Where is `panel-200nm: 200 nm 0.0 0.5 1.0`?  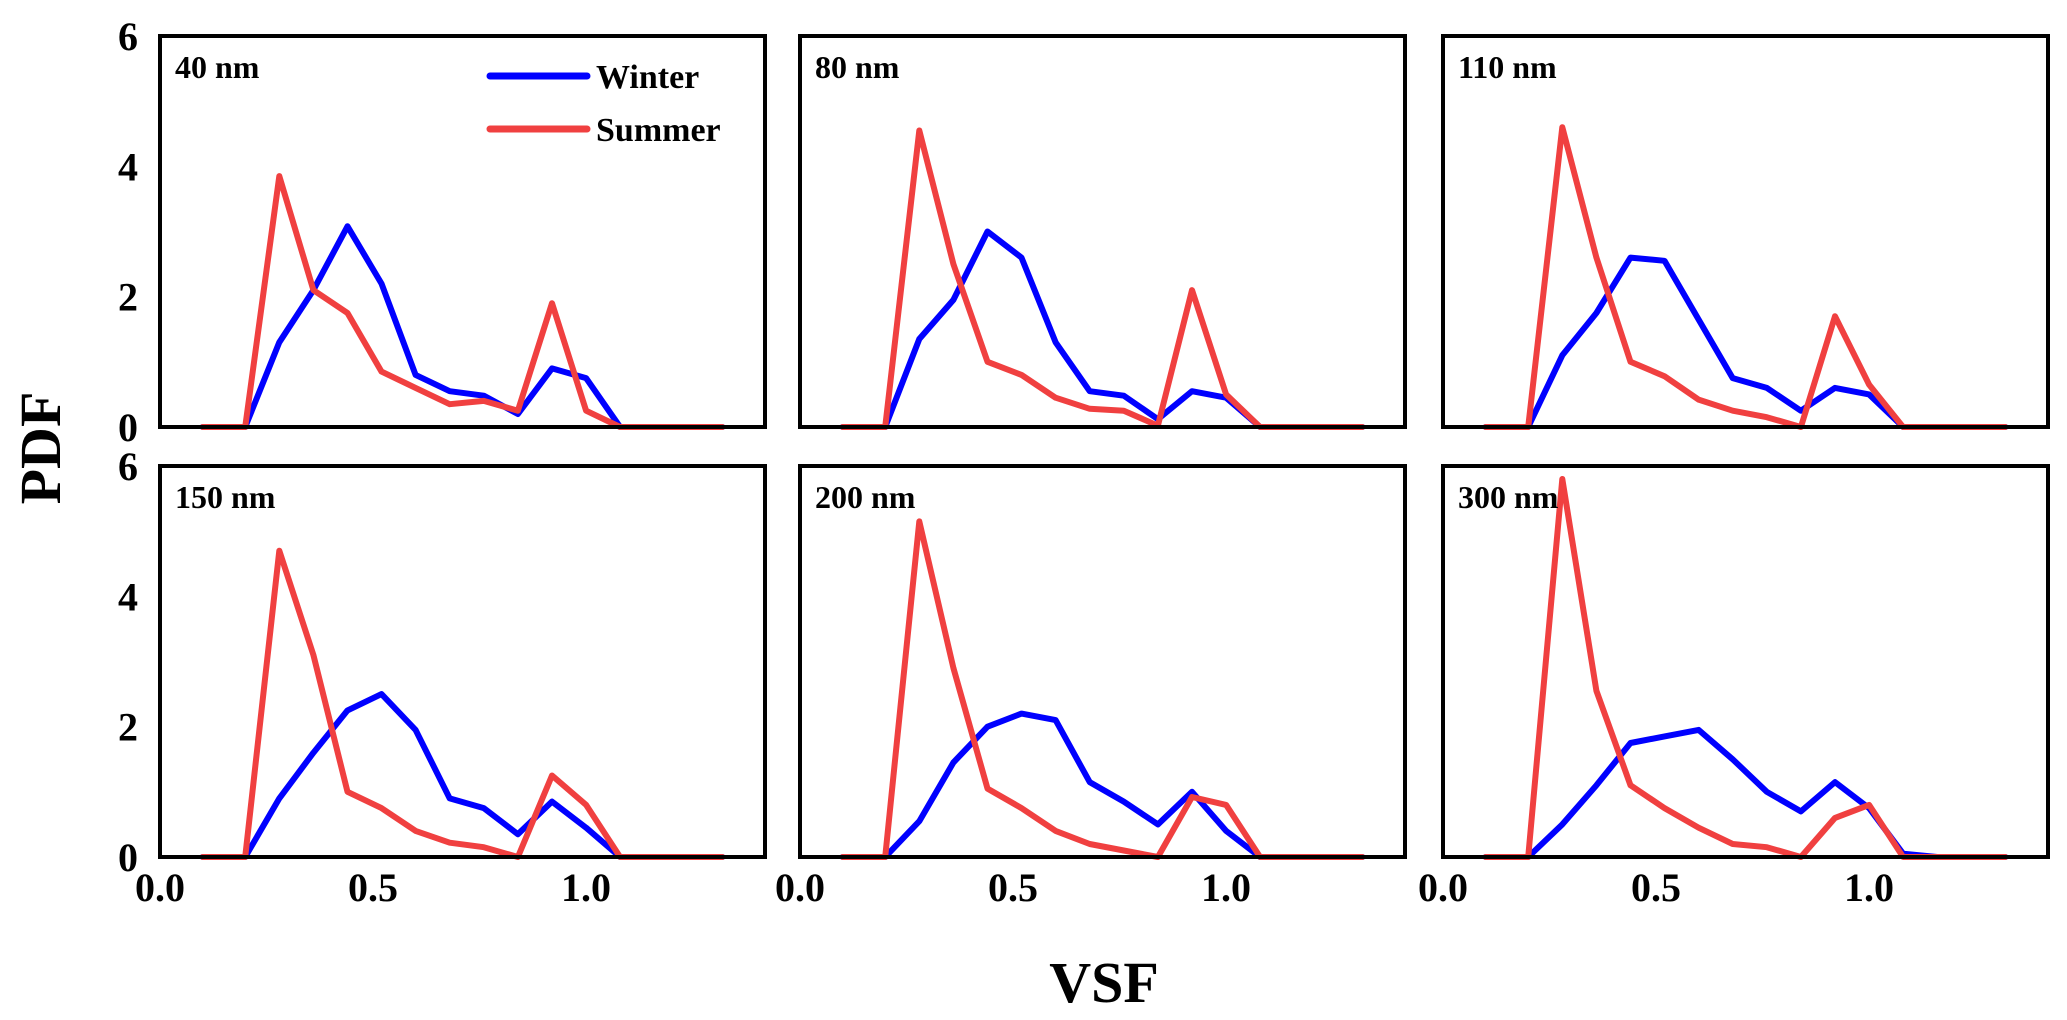 panel-200nm: 200 nm 0.0 0.5 1.0 is located at coordinates (1091, 687).